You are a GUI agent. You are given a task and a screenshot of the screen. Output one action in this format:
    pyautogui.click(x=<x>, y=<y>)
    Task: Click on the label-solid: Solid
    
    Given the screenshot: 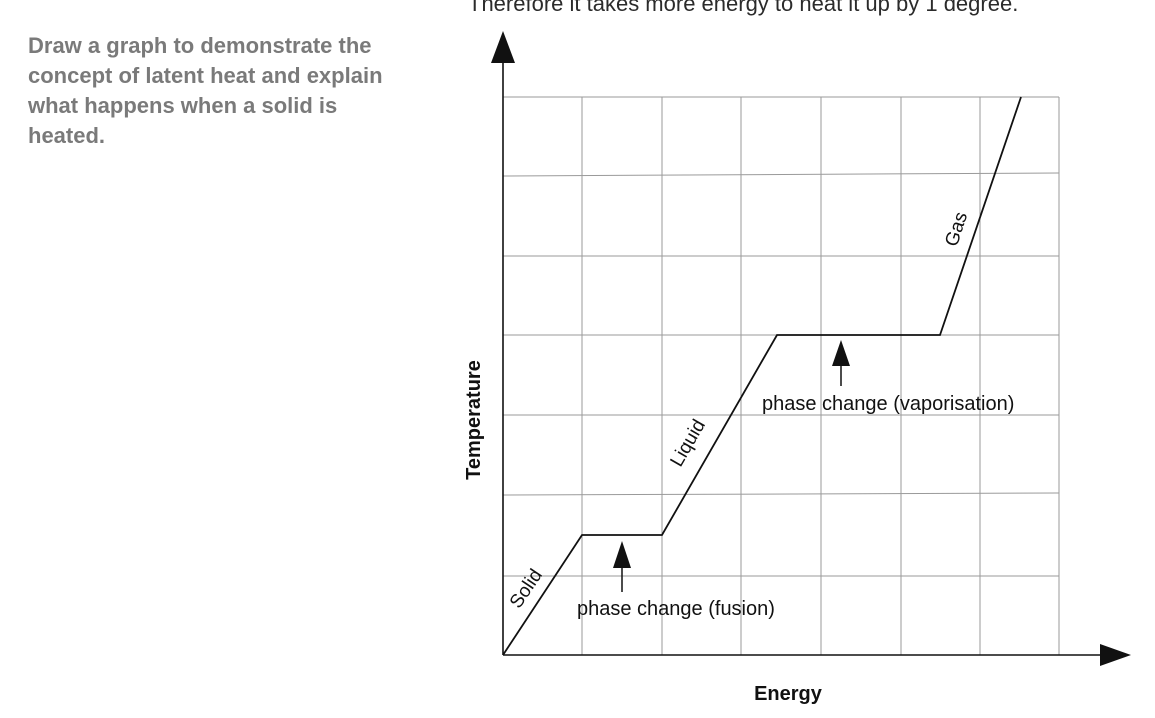 What is the action you would take?
    pyautogui.click(x=526, y=589)
    